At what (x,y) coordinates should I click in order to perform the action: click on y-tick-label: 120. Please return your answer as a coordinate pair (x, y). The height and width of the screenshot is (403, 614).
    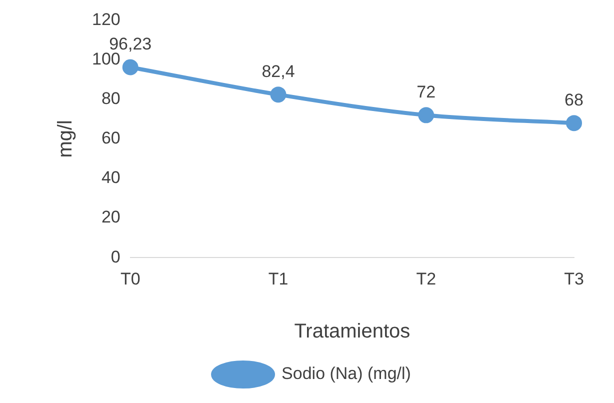
    Looking at the image, I should click on (106, 19).